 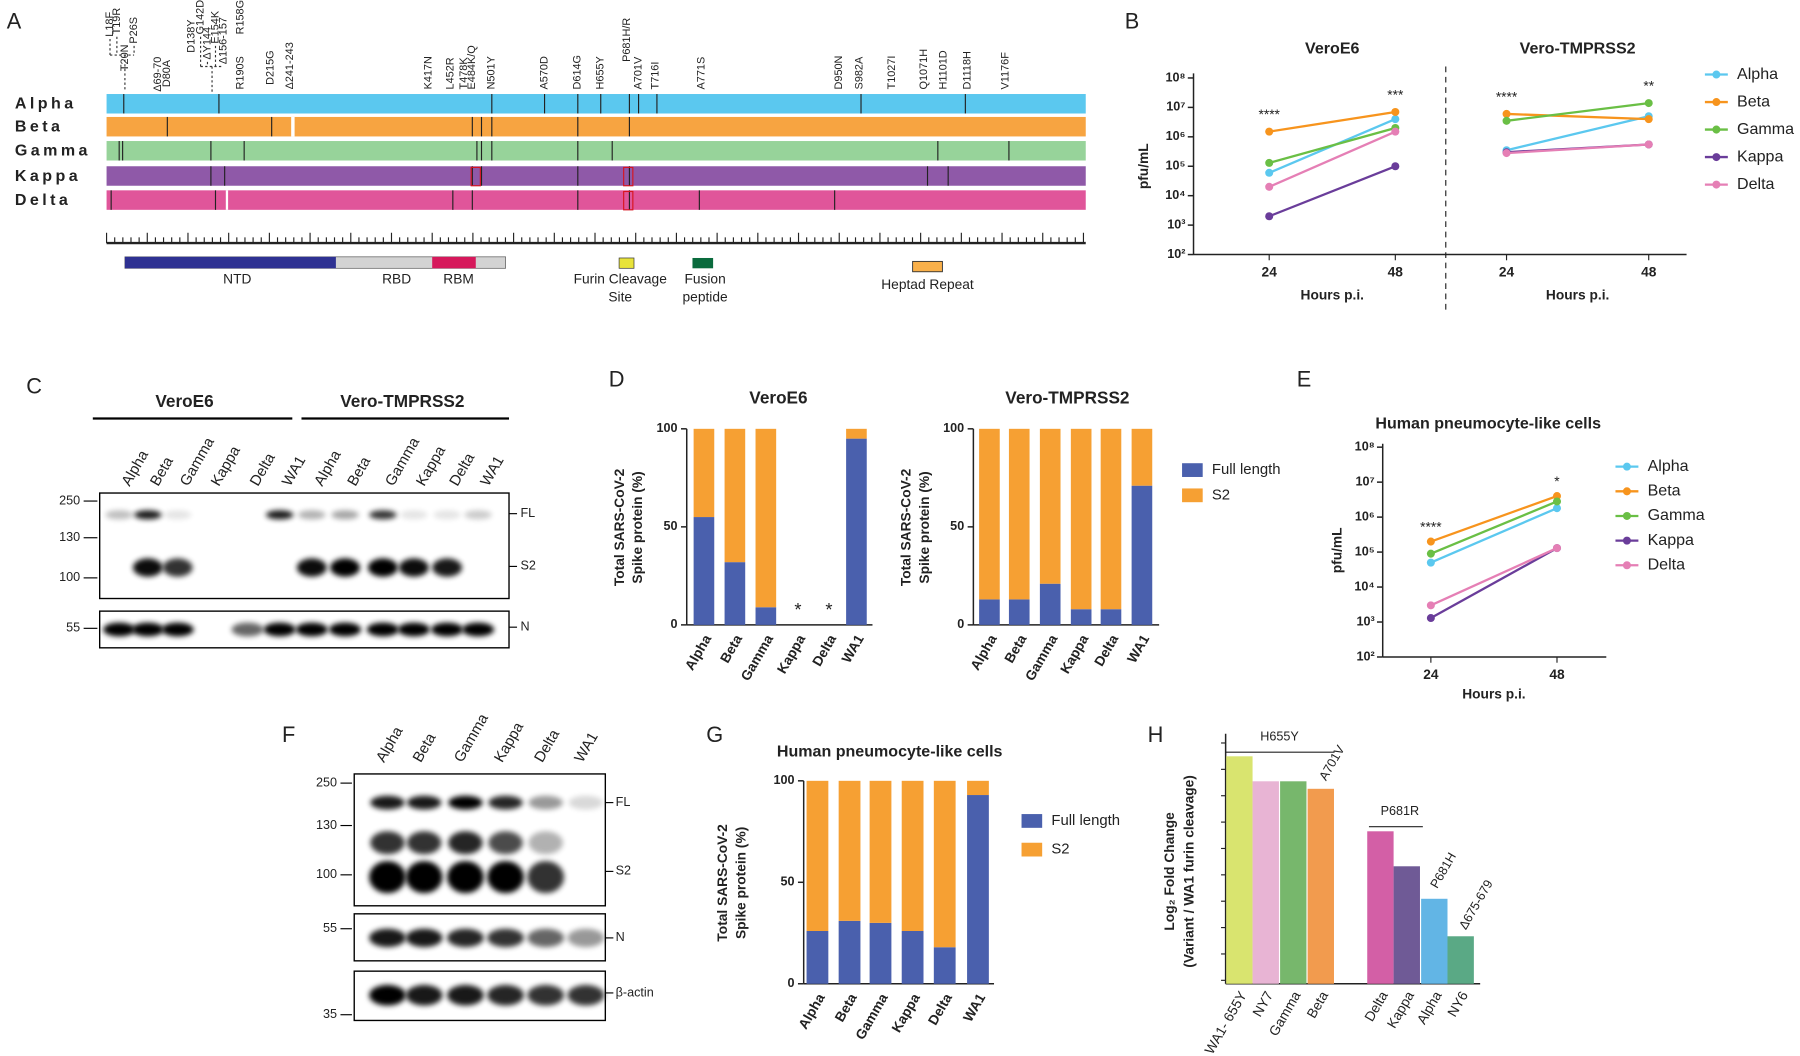 I want to click on mutation-label: D138Y, so click(x=191, y=36).